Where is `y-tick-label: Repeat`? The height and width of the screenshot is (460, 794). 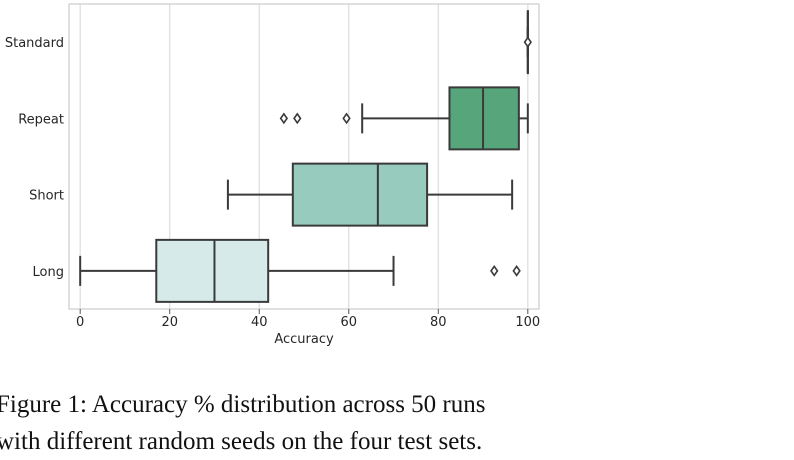
y-tick-label: Repeat is located at coordinates (41, 119).